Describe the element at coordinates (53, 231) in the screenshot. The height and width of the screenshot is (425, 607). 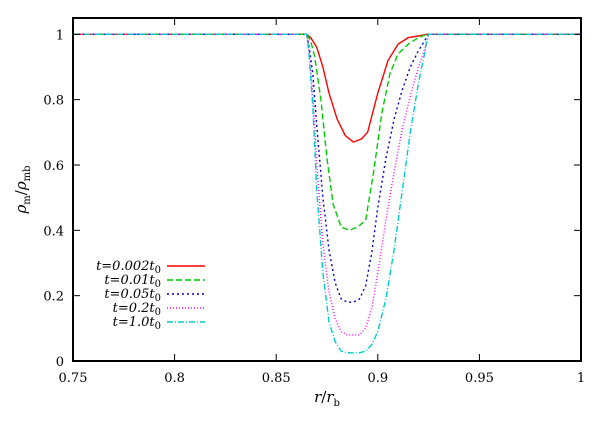
I see `y-tick-label: 0.4` at that location.